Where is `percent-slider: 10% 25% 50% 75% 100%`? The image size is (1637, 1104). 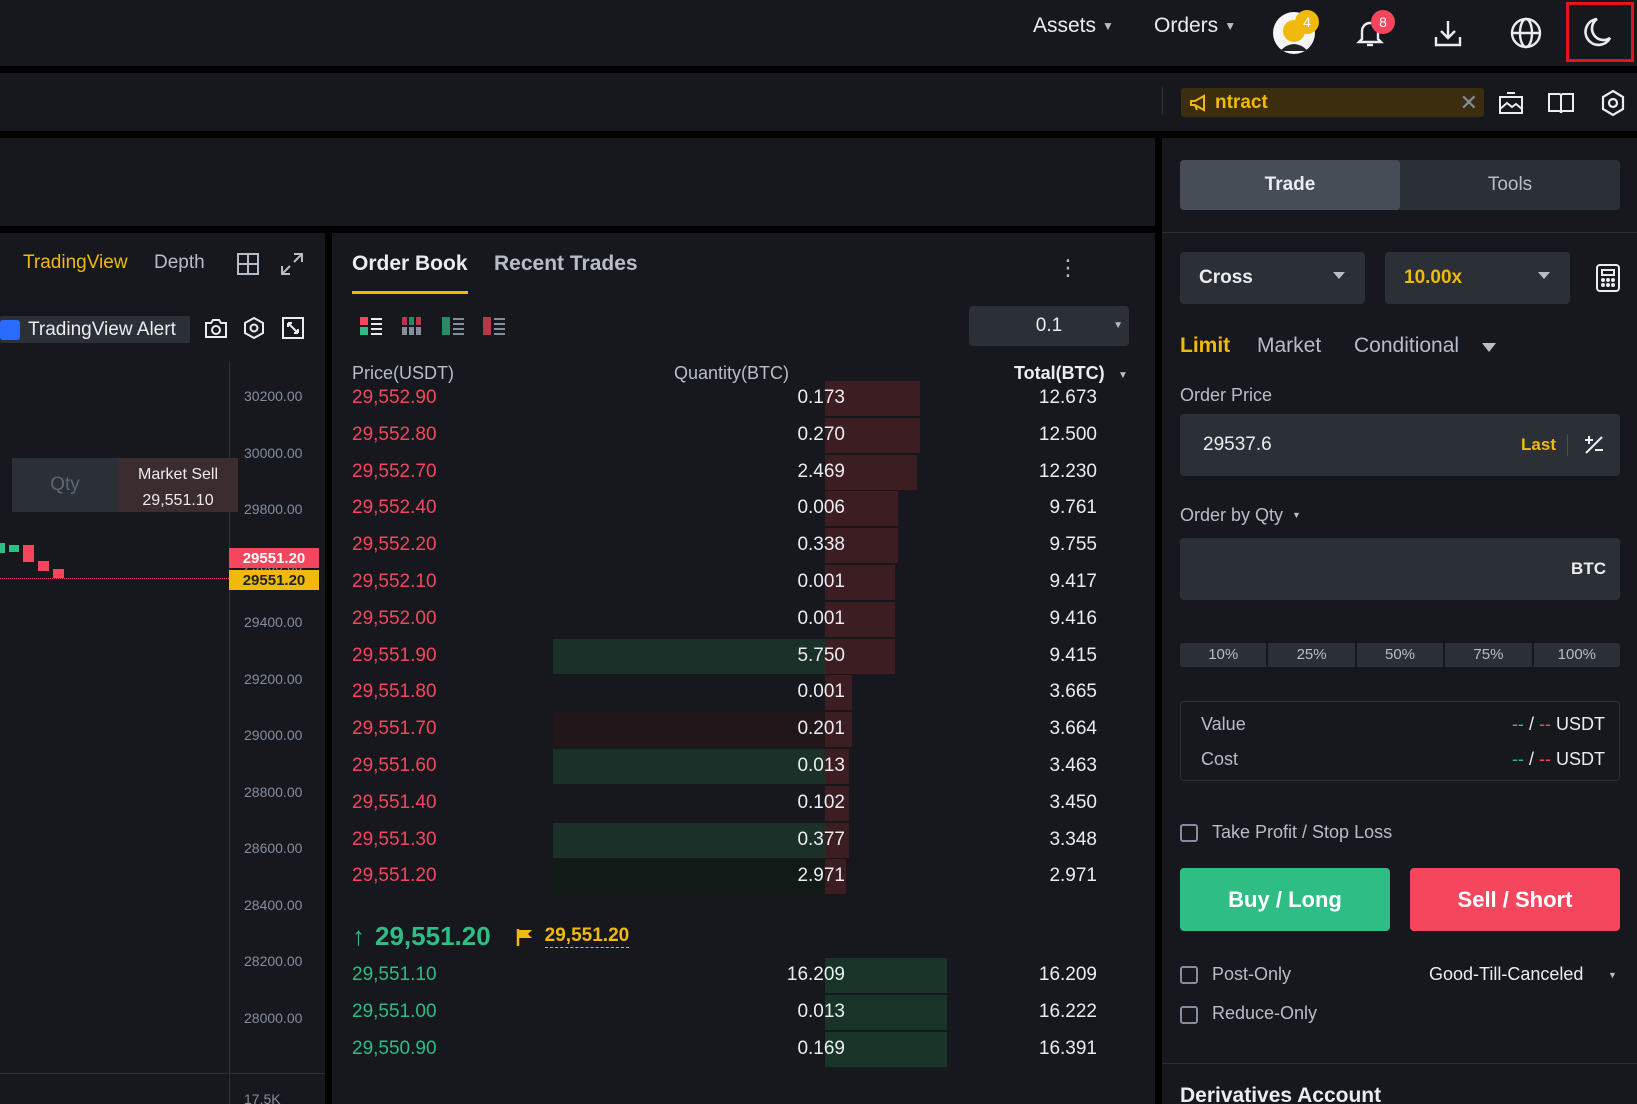 percent-slider: 10% 25% 50% 75% 100% is located at coordinates (1400, 655).